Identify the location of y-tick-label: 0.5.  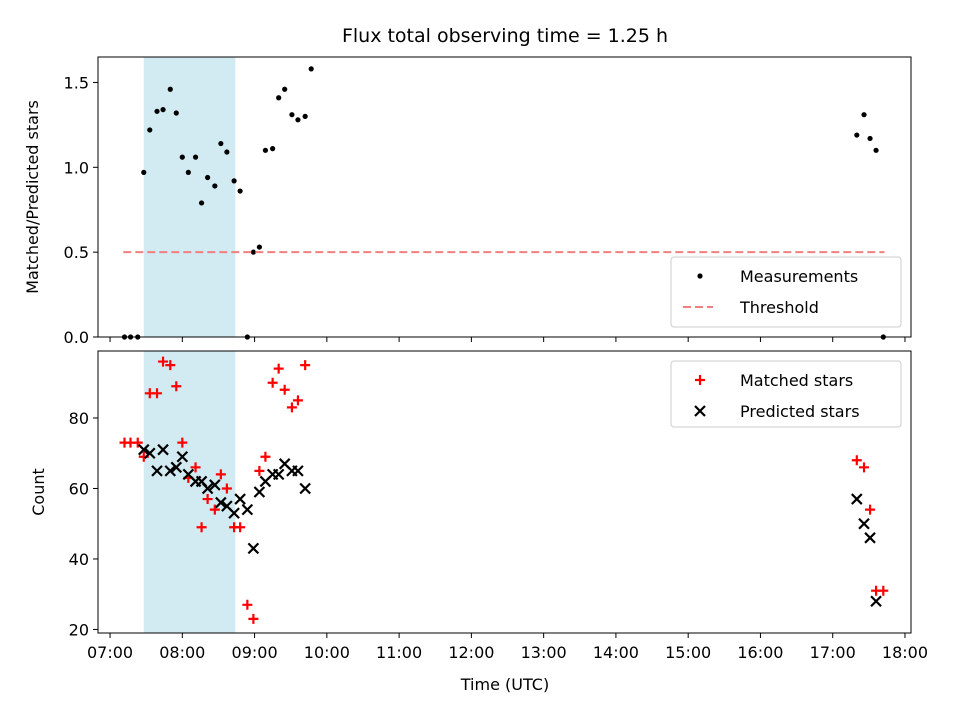
(76, 252).